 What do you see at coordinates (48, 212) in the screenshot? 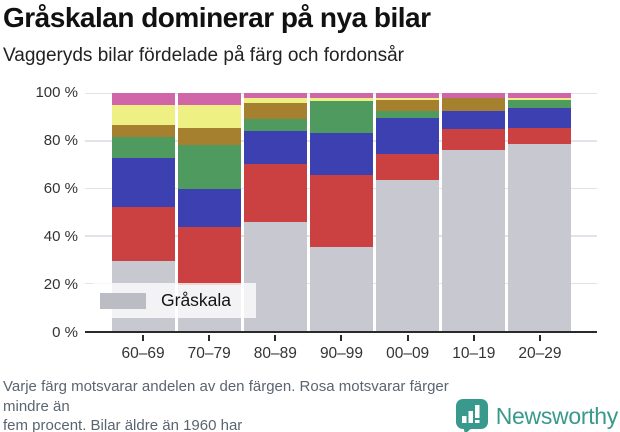
I see `y-axis-labels: 0 % 20 % 40 % 60 % 80 % 100 %` at bounding box center [48, 212].